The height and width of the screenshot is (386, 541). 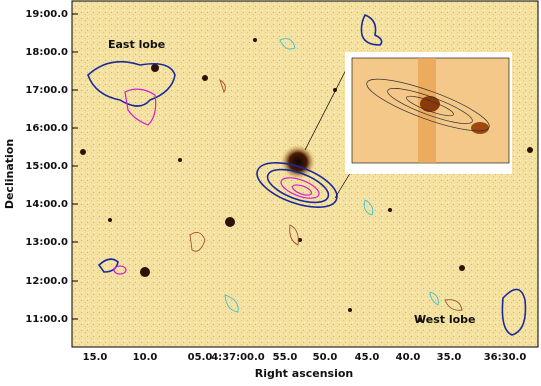 I want to click on y-tick-label: 11:00.0, so click(x=46, y=319).